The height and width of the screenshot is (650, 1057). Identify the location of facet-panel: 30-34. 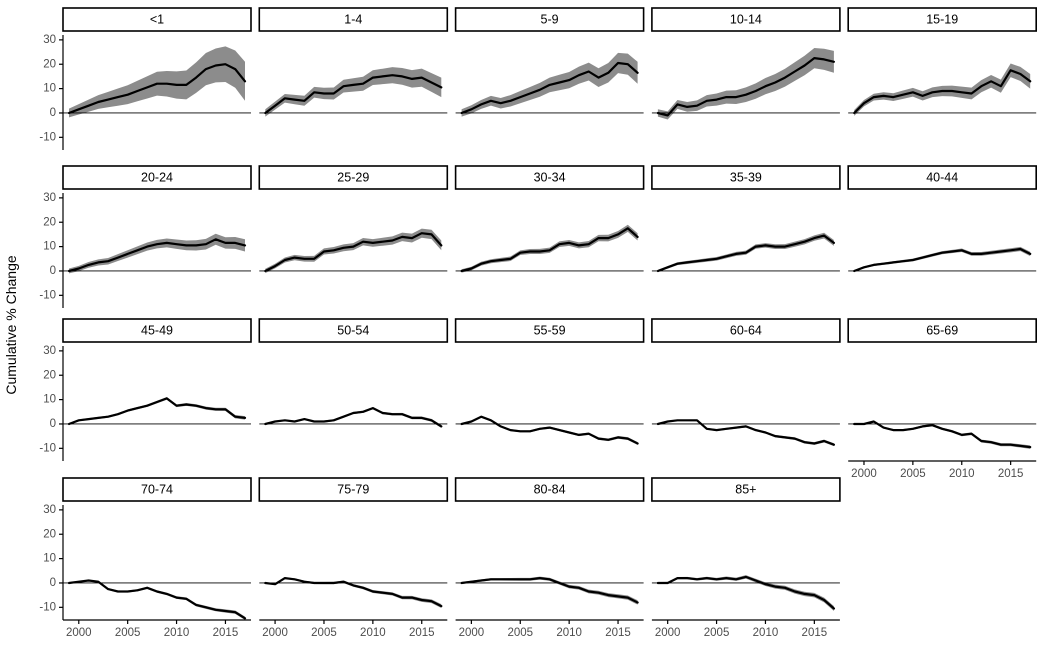
(549, 219).